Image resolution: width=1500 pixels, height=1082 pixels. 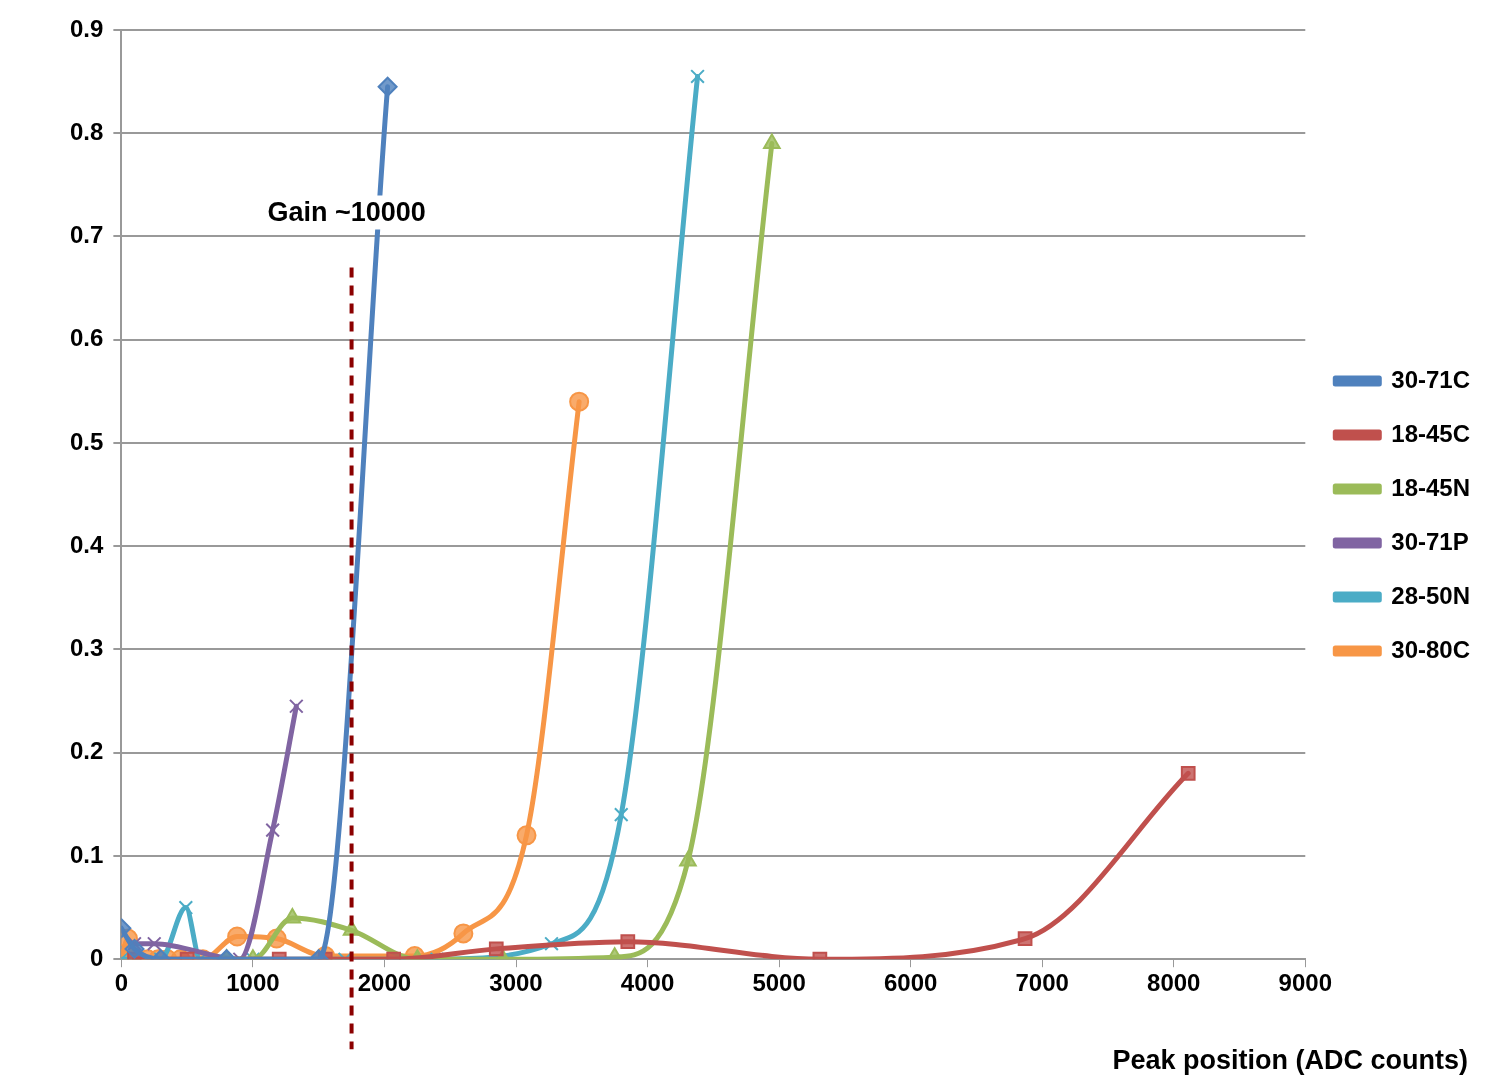 I want to click on x-tick-label: 7000, so click(x=1042, y=983).